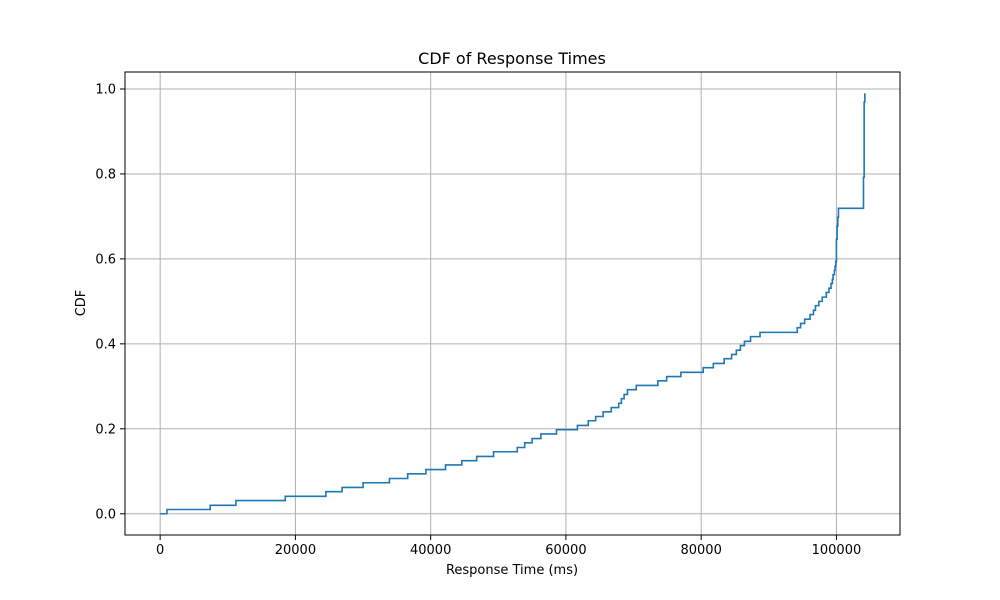  I want to click on x-tick-label: 20000, so click(295, 550).